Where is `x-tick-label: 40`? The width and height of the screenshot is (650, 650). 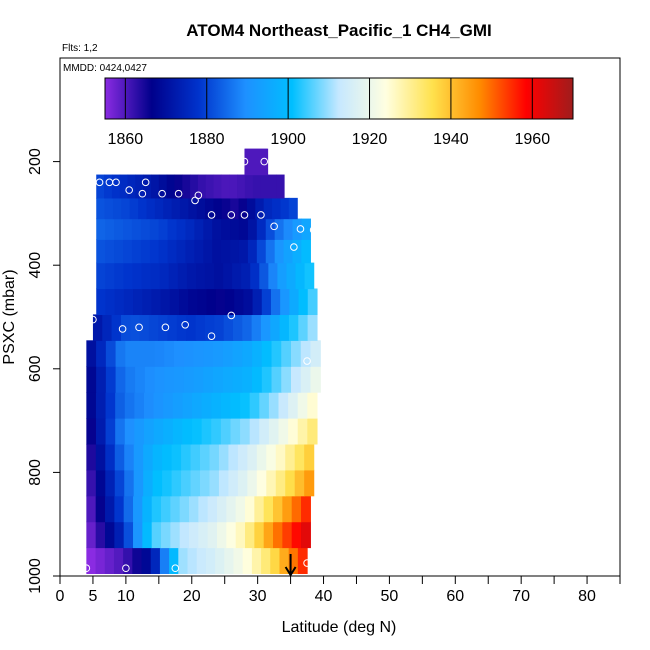
x-tick-label: 40 is located at coordinates (324, 596).